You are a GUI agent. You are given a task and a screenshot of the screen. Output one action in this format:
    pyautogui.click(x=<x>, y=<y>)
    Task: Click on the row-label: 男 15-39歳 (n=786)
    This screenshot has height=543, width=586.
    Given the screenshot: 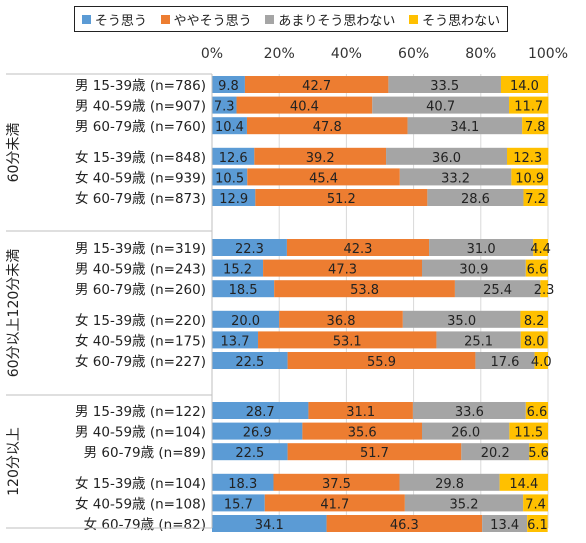 What is the action you would take?
    pyautogui.click(x=140, y=86)
    